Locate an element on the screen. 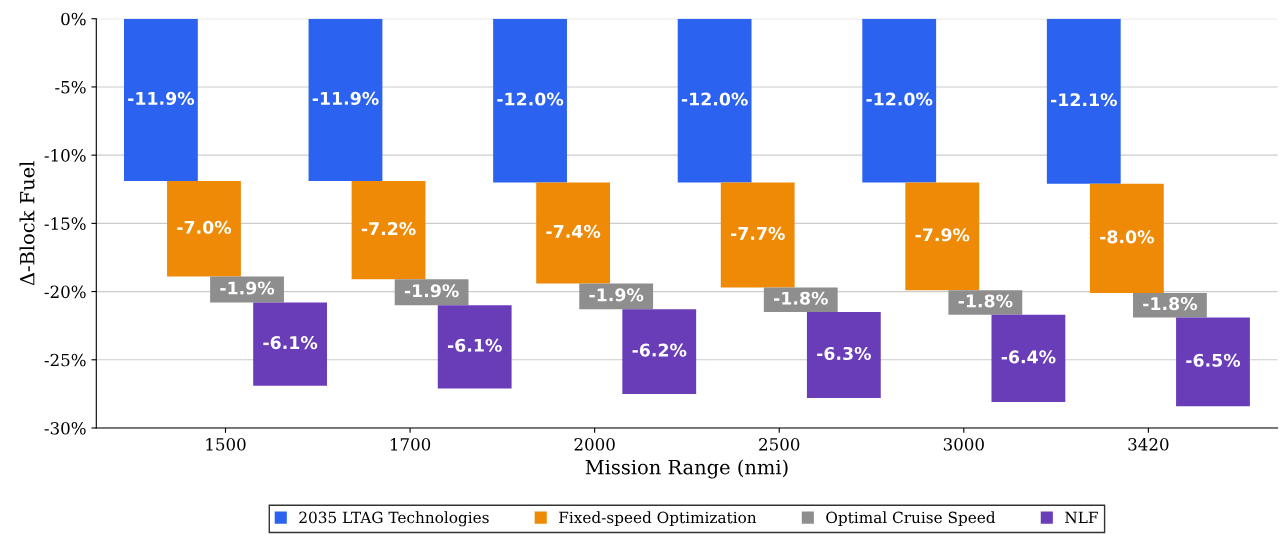  data-label: -7.2% is located at coordinates (388, 229).